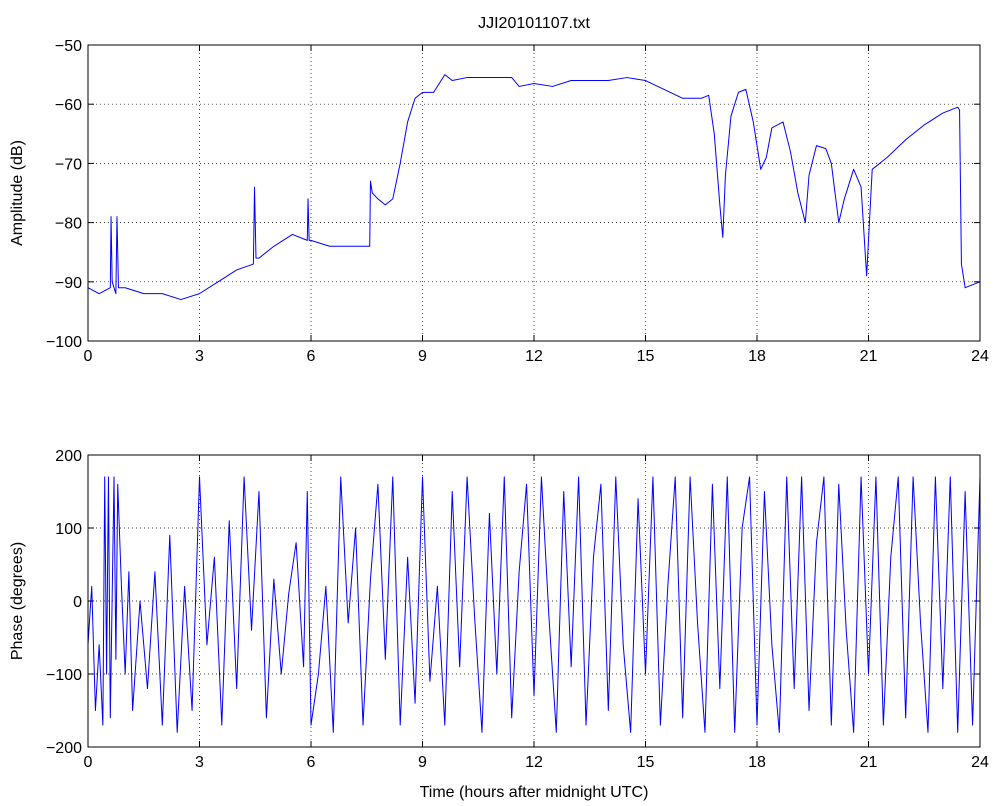 Image resolution: width=998 pixels, height=806 pixels. What do you see at coordinates (534, 792) in the screenshot?
I see `time-x-axis-label: Time (hours after midnight UTC)` at bounding box center [534, 792].